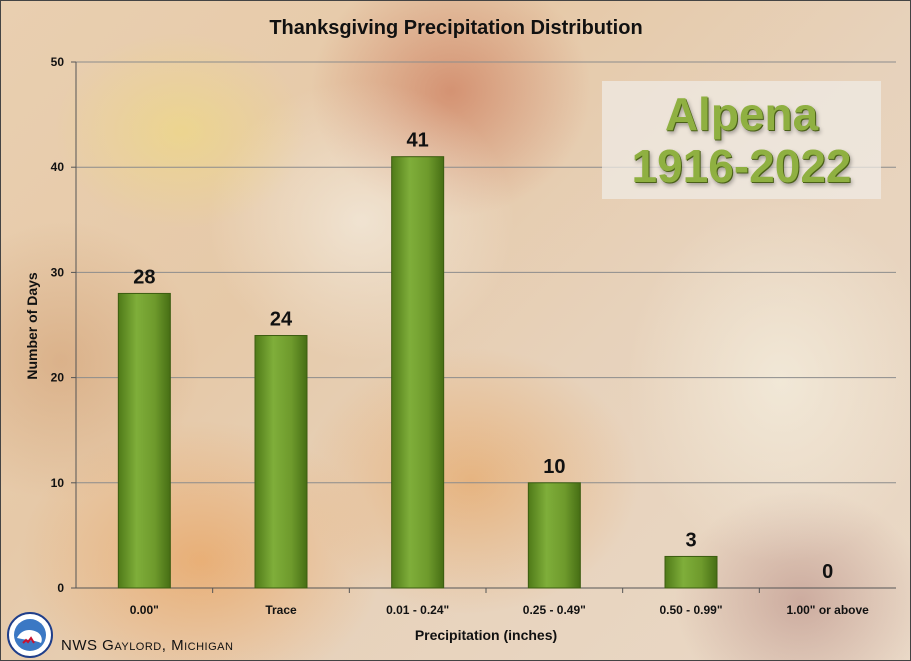 This screenshot has width=911, height=661. Describe the element at coordinates (281, 610) in the screenshot. I see `x-tick-label: Trace` at that location.